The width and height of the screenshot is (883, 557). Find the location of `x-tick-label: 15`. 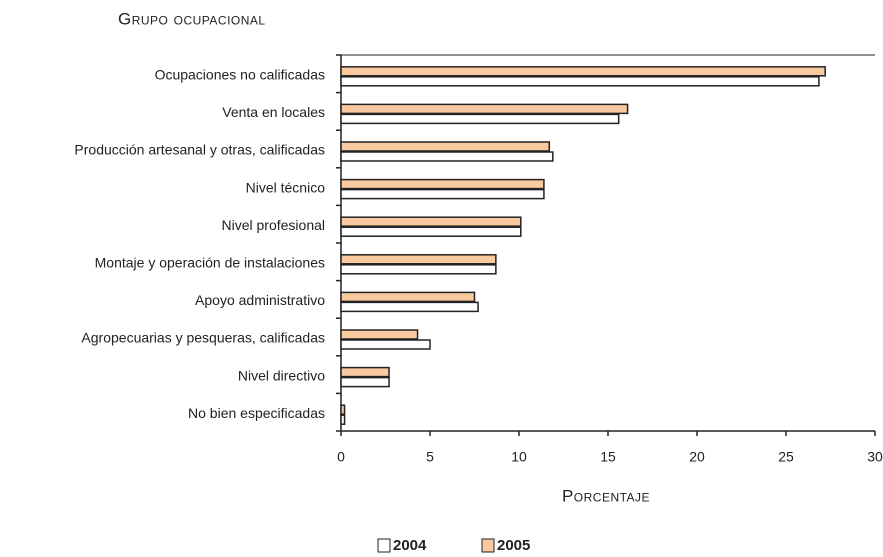

x-tick-label: 15 is located at coordinates (608, 457).